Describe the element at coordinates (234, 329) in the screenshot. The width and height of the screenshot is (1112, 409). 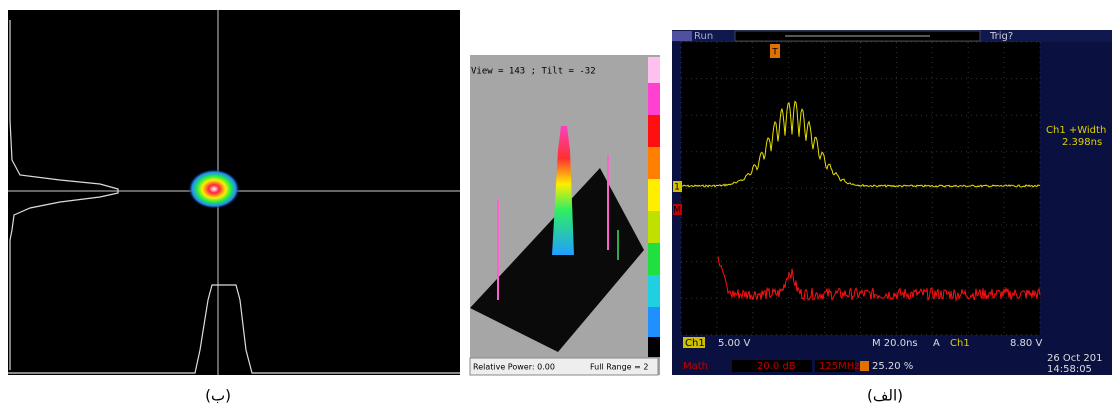
I see `vertical-profile` at that location.